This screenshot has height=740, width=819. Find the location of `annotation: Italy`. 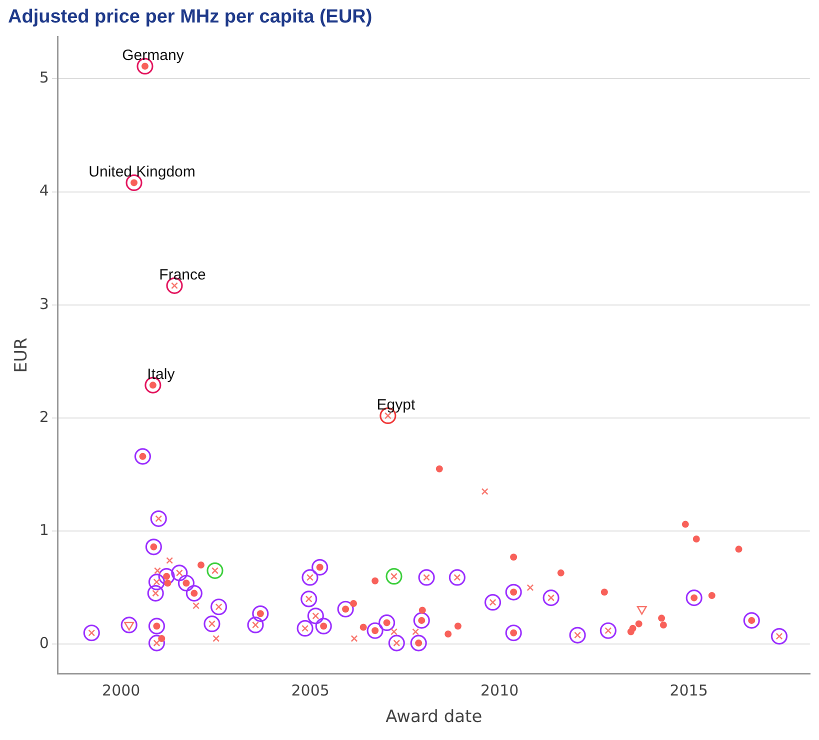

annotation: Italy is located at coordinates (161, 374).